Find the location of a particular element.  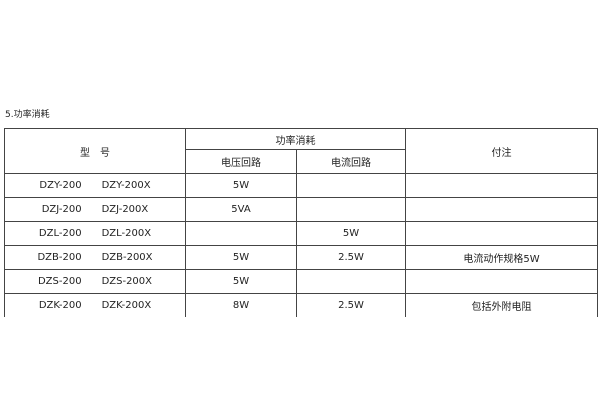

table-row: DZB-200 DZB-200X 5W 2.5W 电流动作规格5W is located at coordinates (301, 257).